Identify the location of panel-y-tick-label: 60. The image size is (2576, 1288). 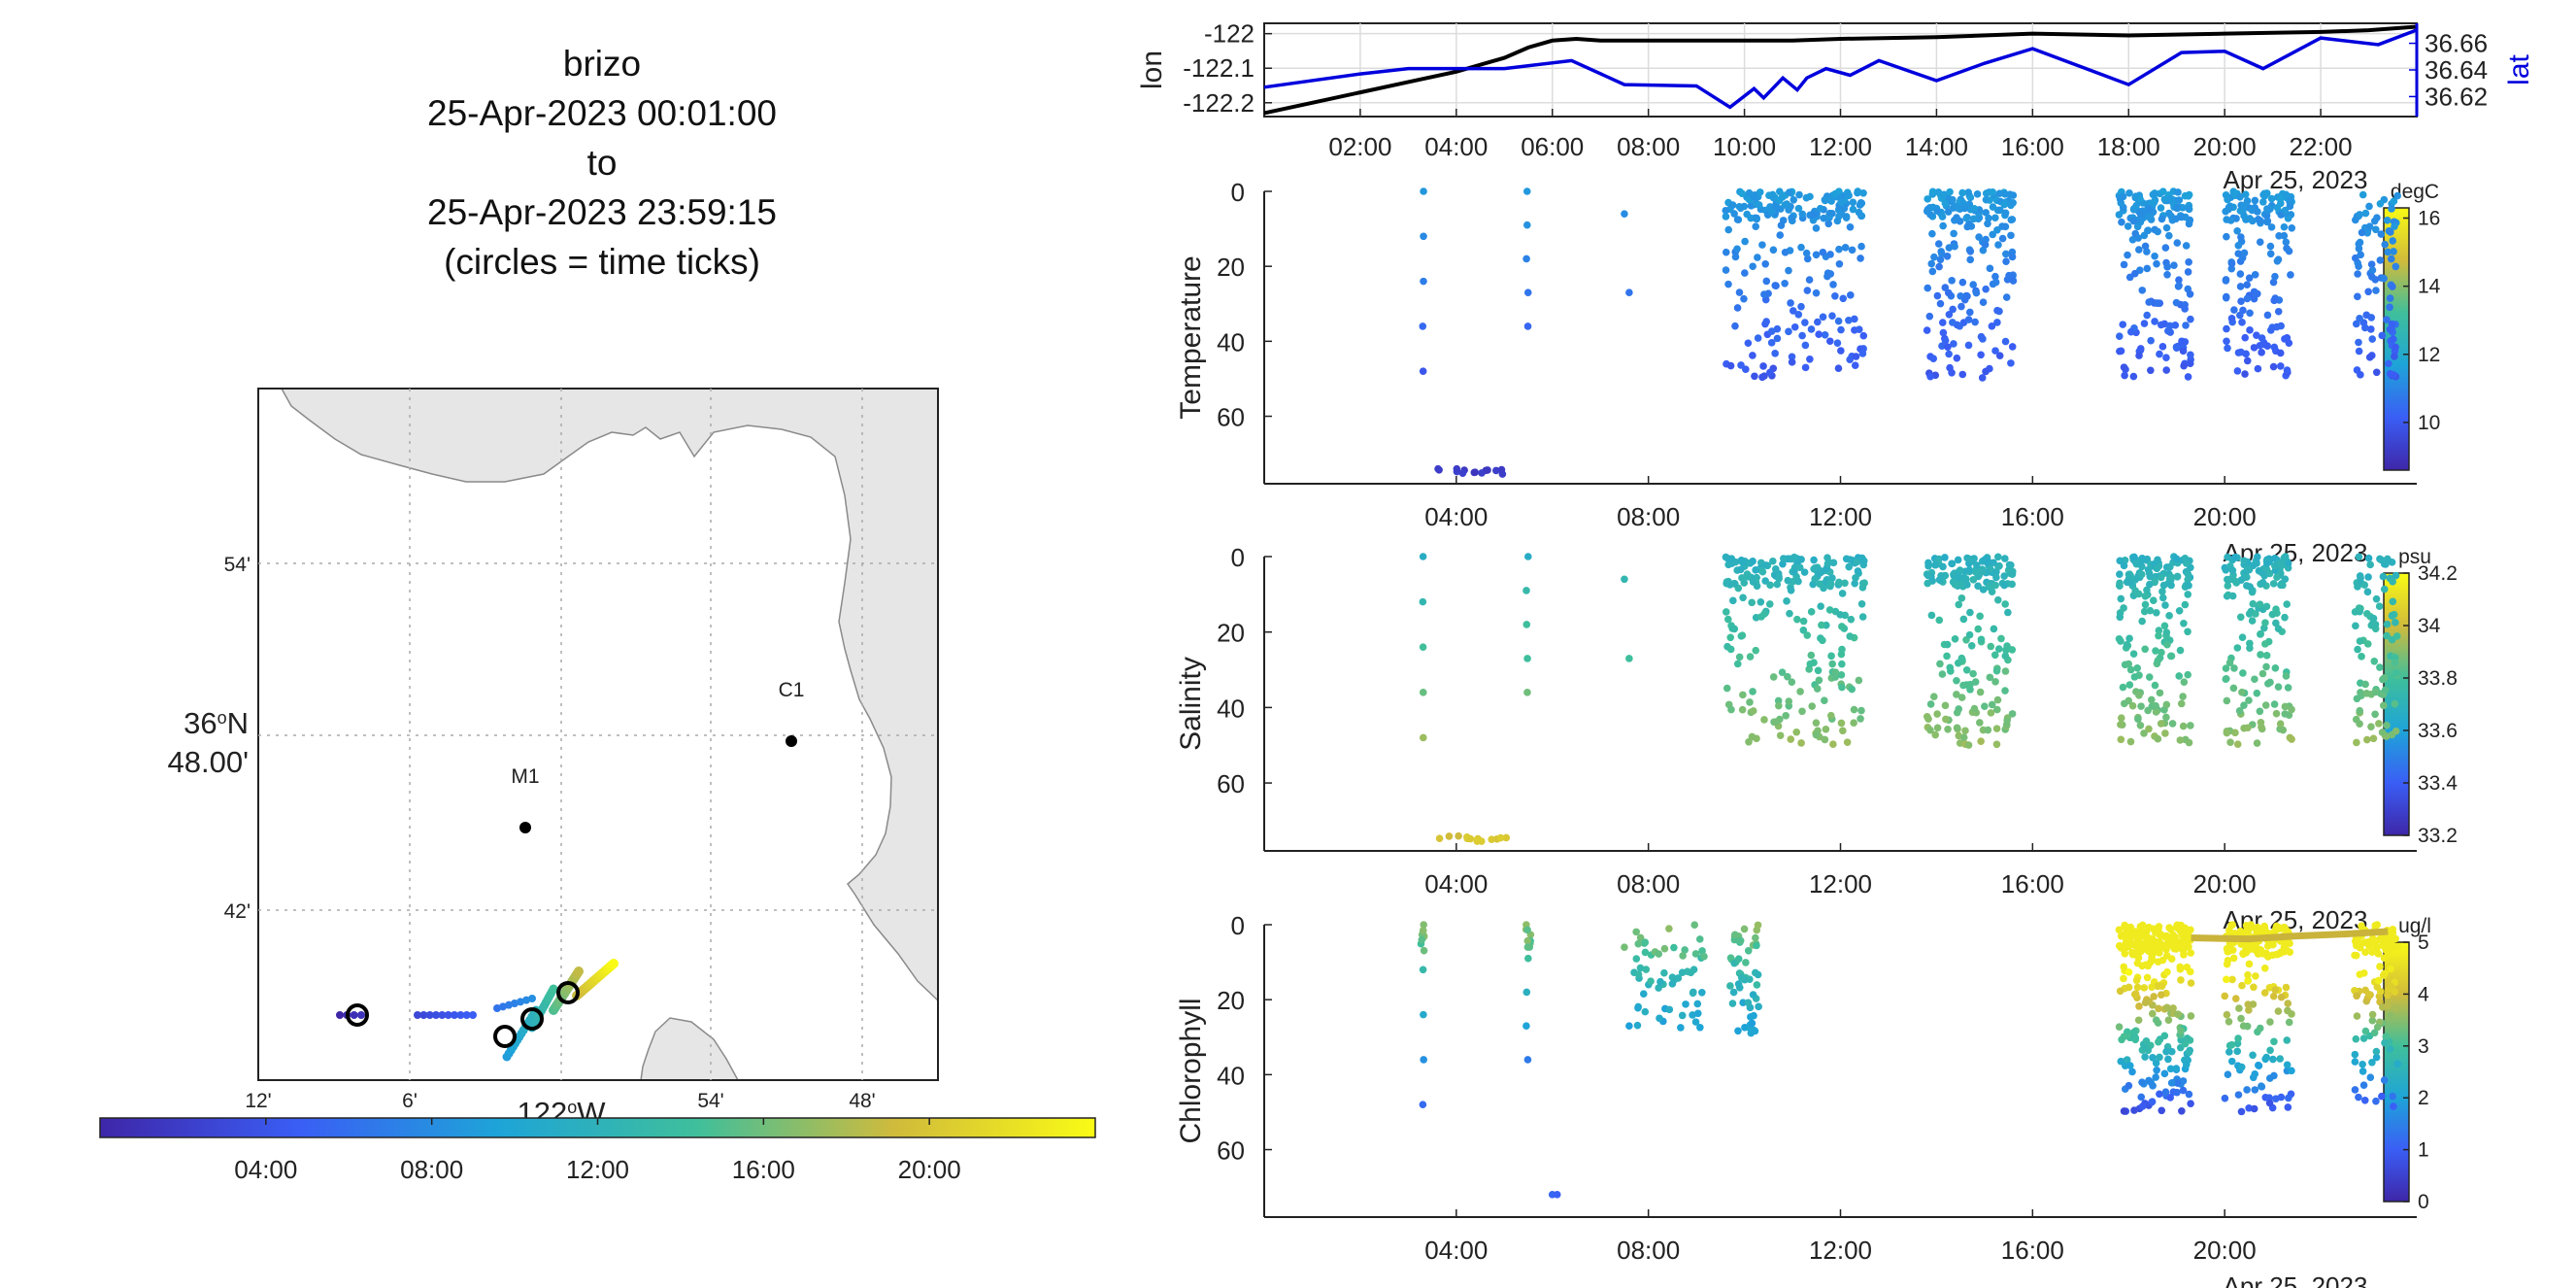
(1231, 1151).